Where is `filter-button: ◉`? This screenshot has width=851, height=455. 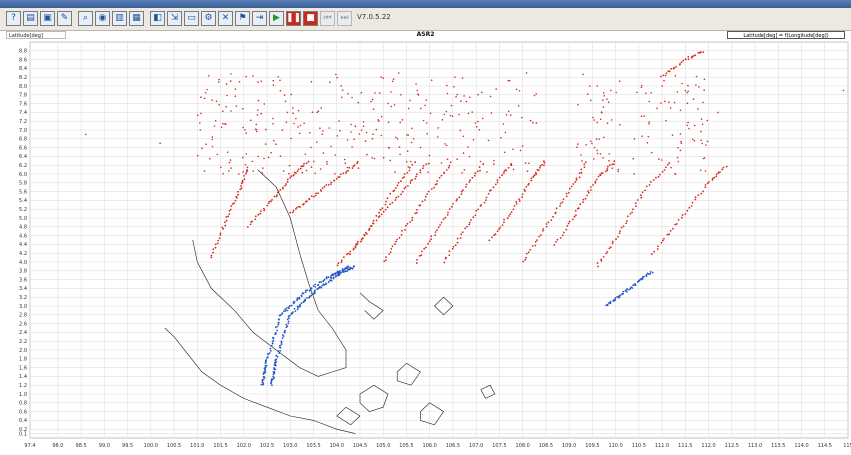 filter-button: ◉ is located at coordinates (102, 18).